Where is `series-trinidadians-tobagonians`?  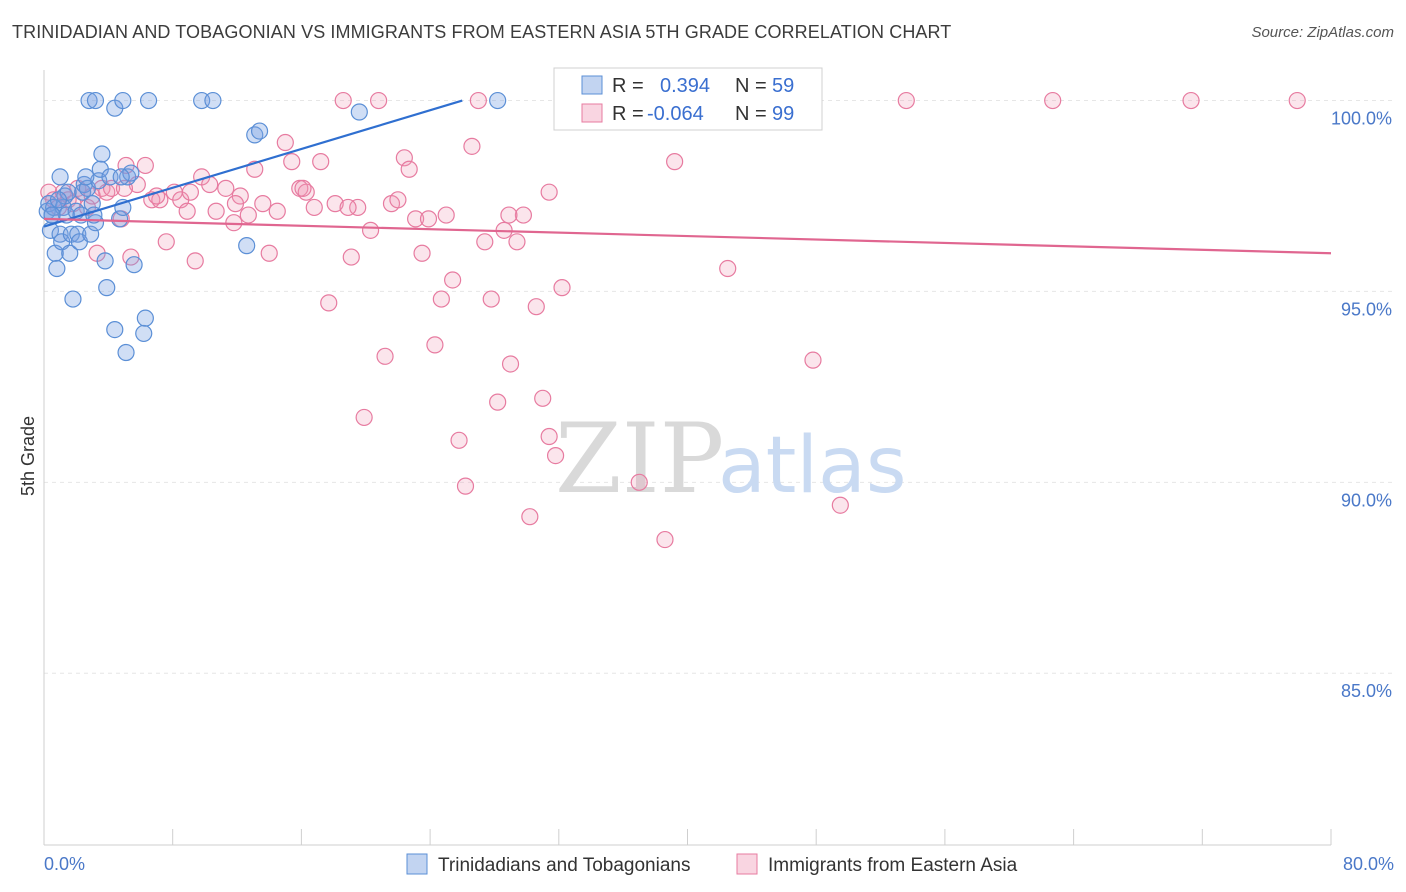 series-trinidadians-tobagonians is located at coordinates (272, 226).